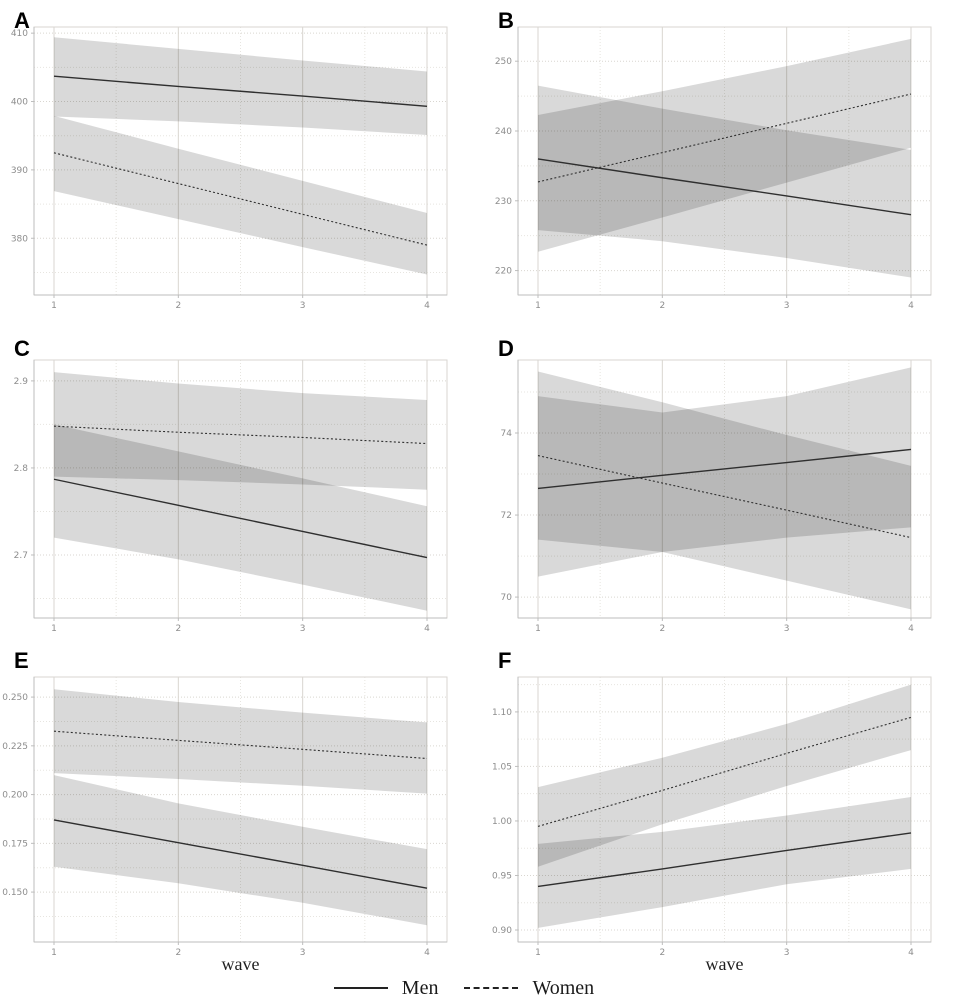  Describe the element at coordinates (225, 825) in the screenshot. I see `chart-e: 0.150 0.175 0.200 0.225 0.250 1 2 3 4 wave` at that location.